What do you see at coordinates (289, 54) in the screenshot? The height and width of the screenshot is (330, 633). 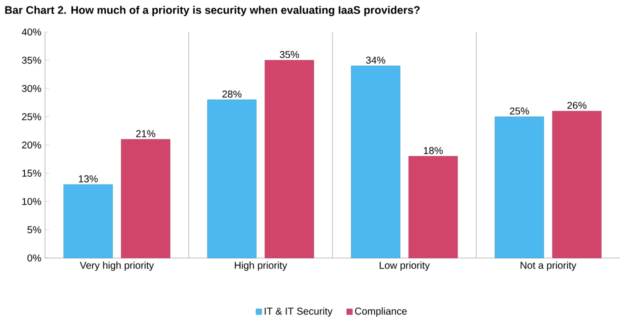 I see `data-label: 35%` at bounding box center [289, 54].